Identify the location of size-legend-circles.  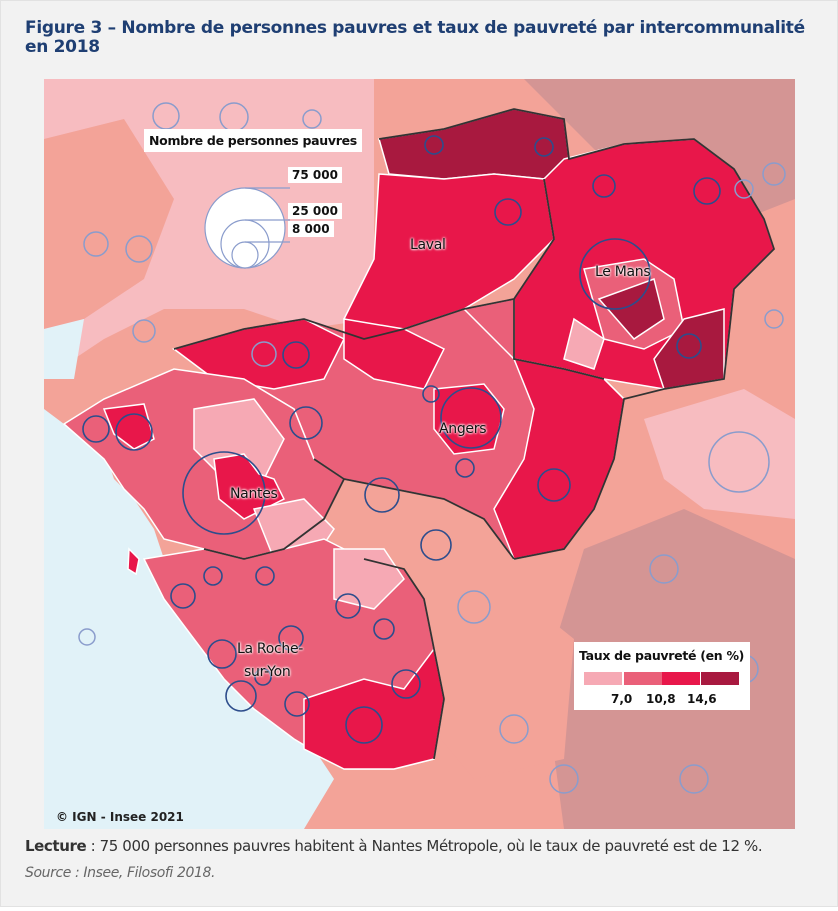
(247, 228).